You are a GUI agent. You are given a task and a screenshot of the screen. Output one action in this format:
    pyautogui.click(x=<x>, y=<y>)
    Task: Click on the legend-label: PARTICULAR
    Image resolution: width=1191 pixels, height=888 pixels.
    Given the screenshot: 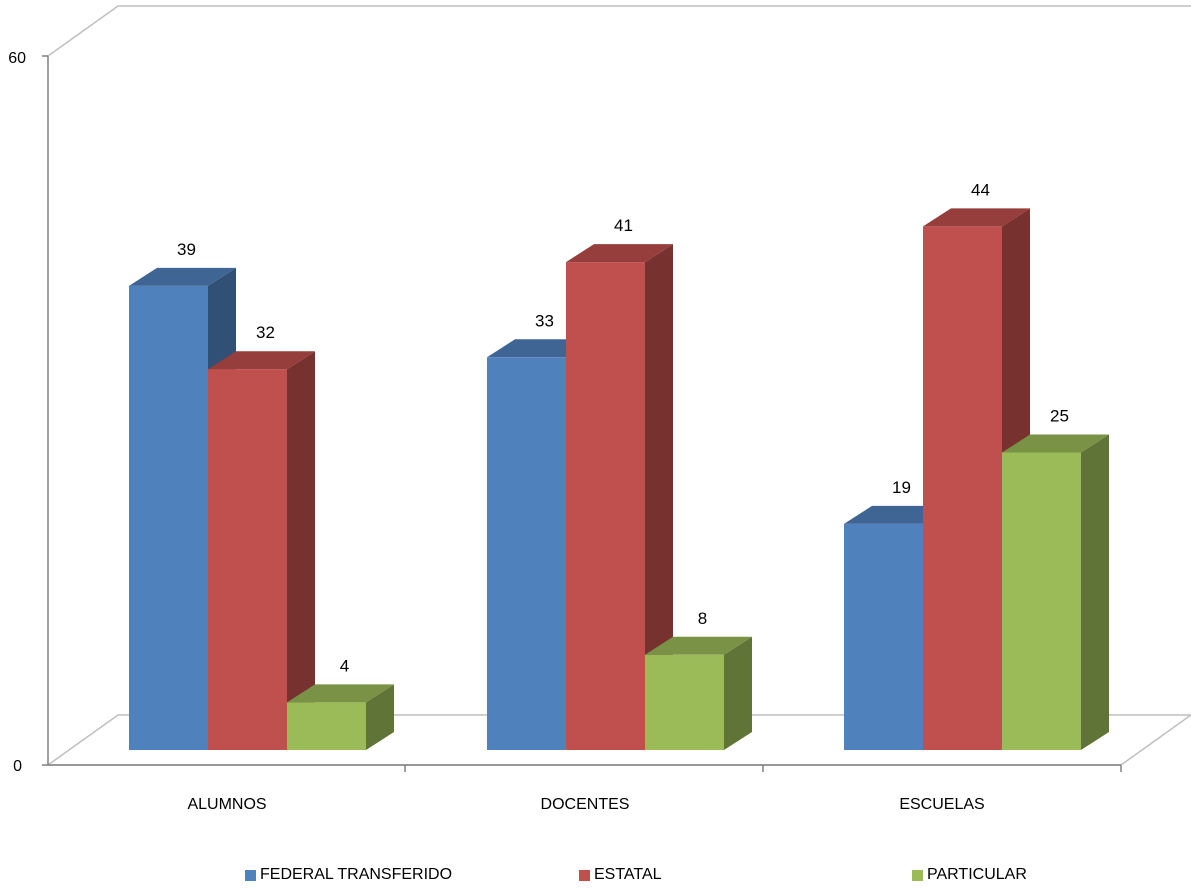 What is the action you would take?
    pyautogui.click(x=977, y=874)
    